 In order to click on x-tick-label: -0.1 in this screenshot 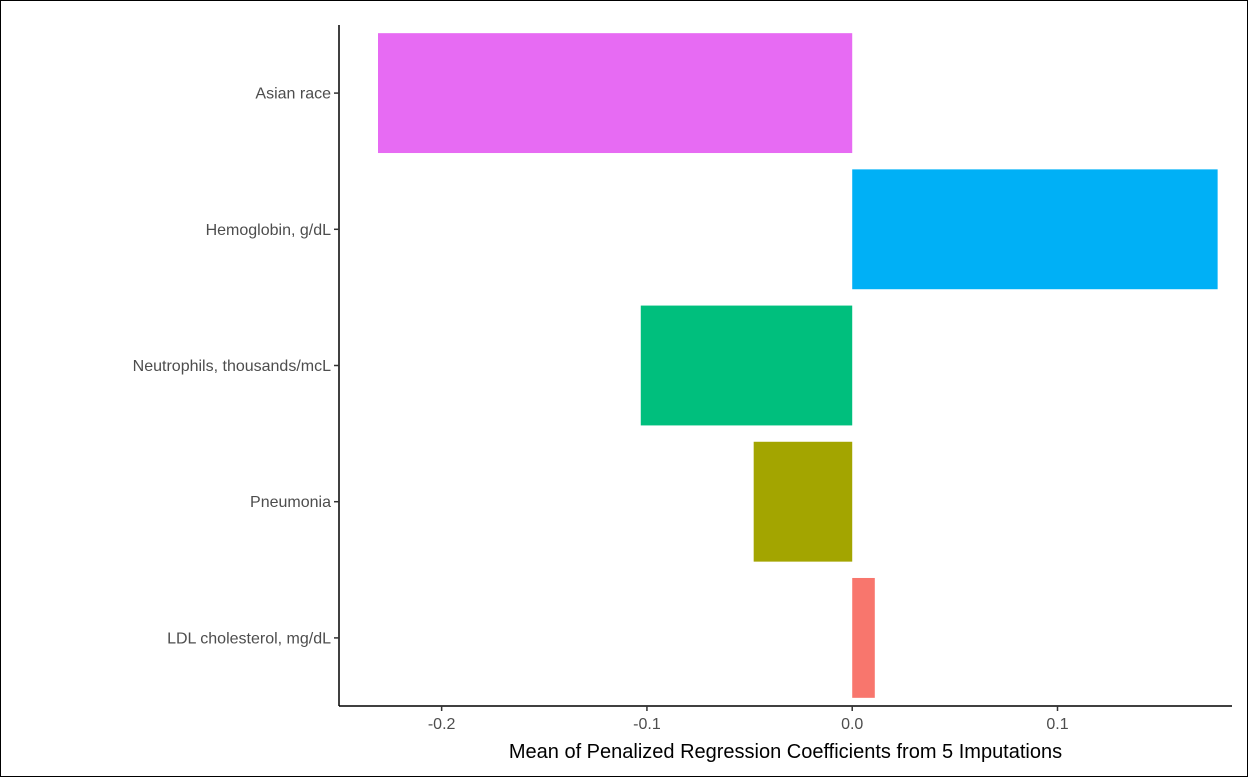, I will do `click(647, 724)`.